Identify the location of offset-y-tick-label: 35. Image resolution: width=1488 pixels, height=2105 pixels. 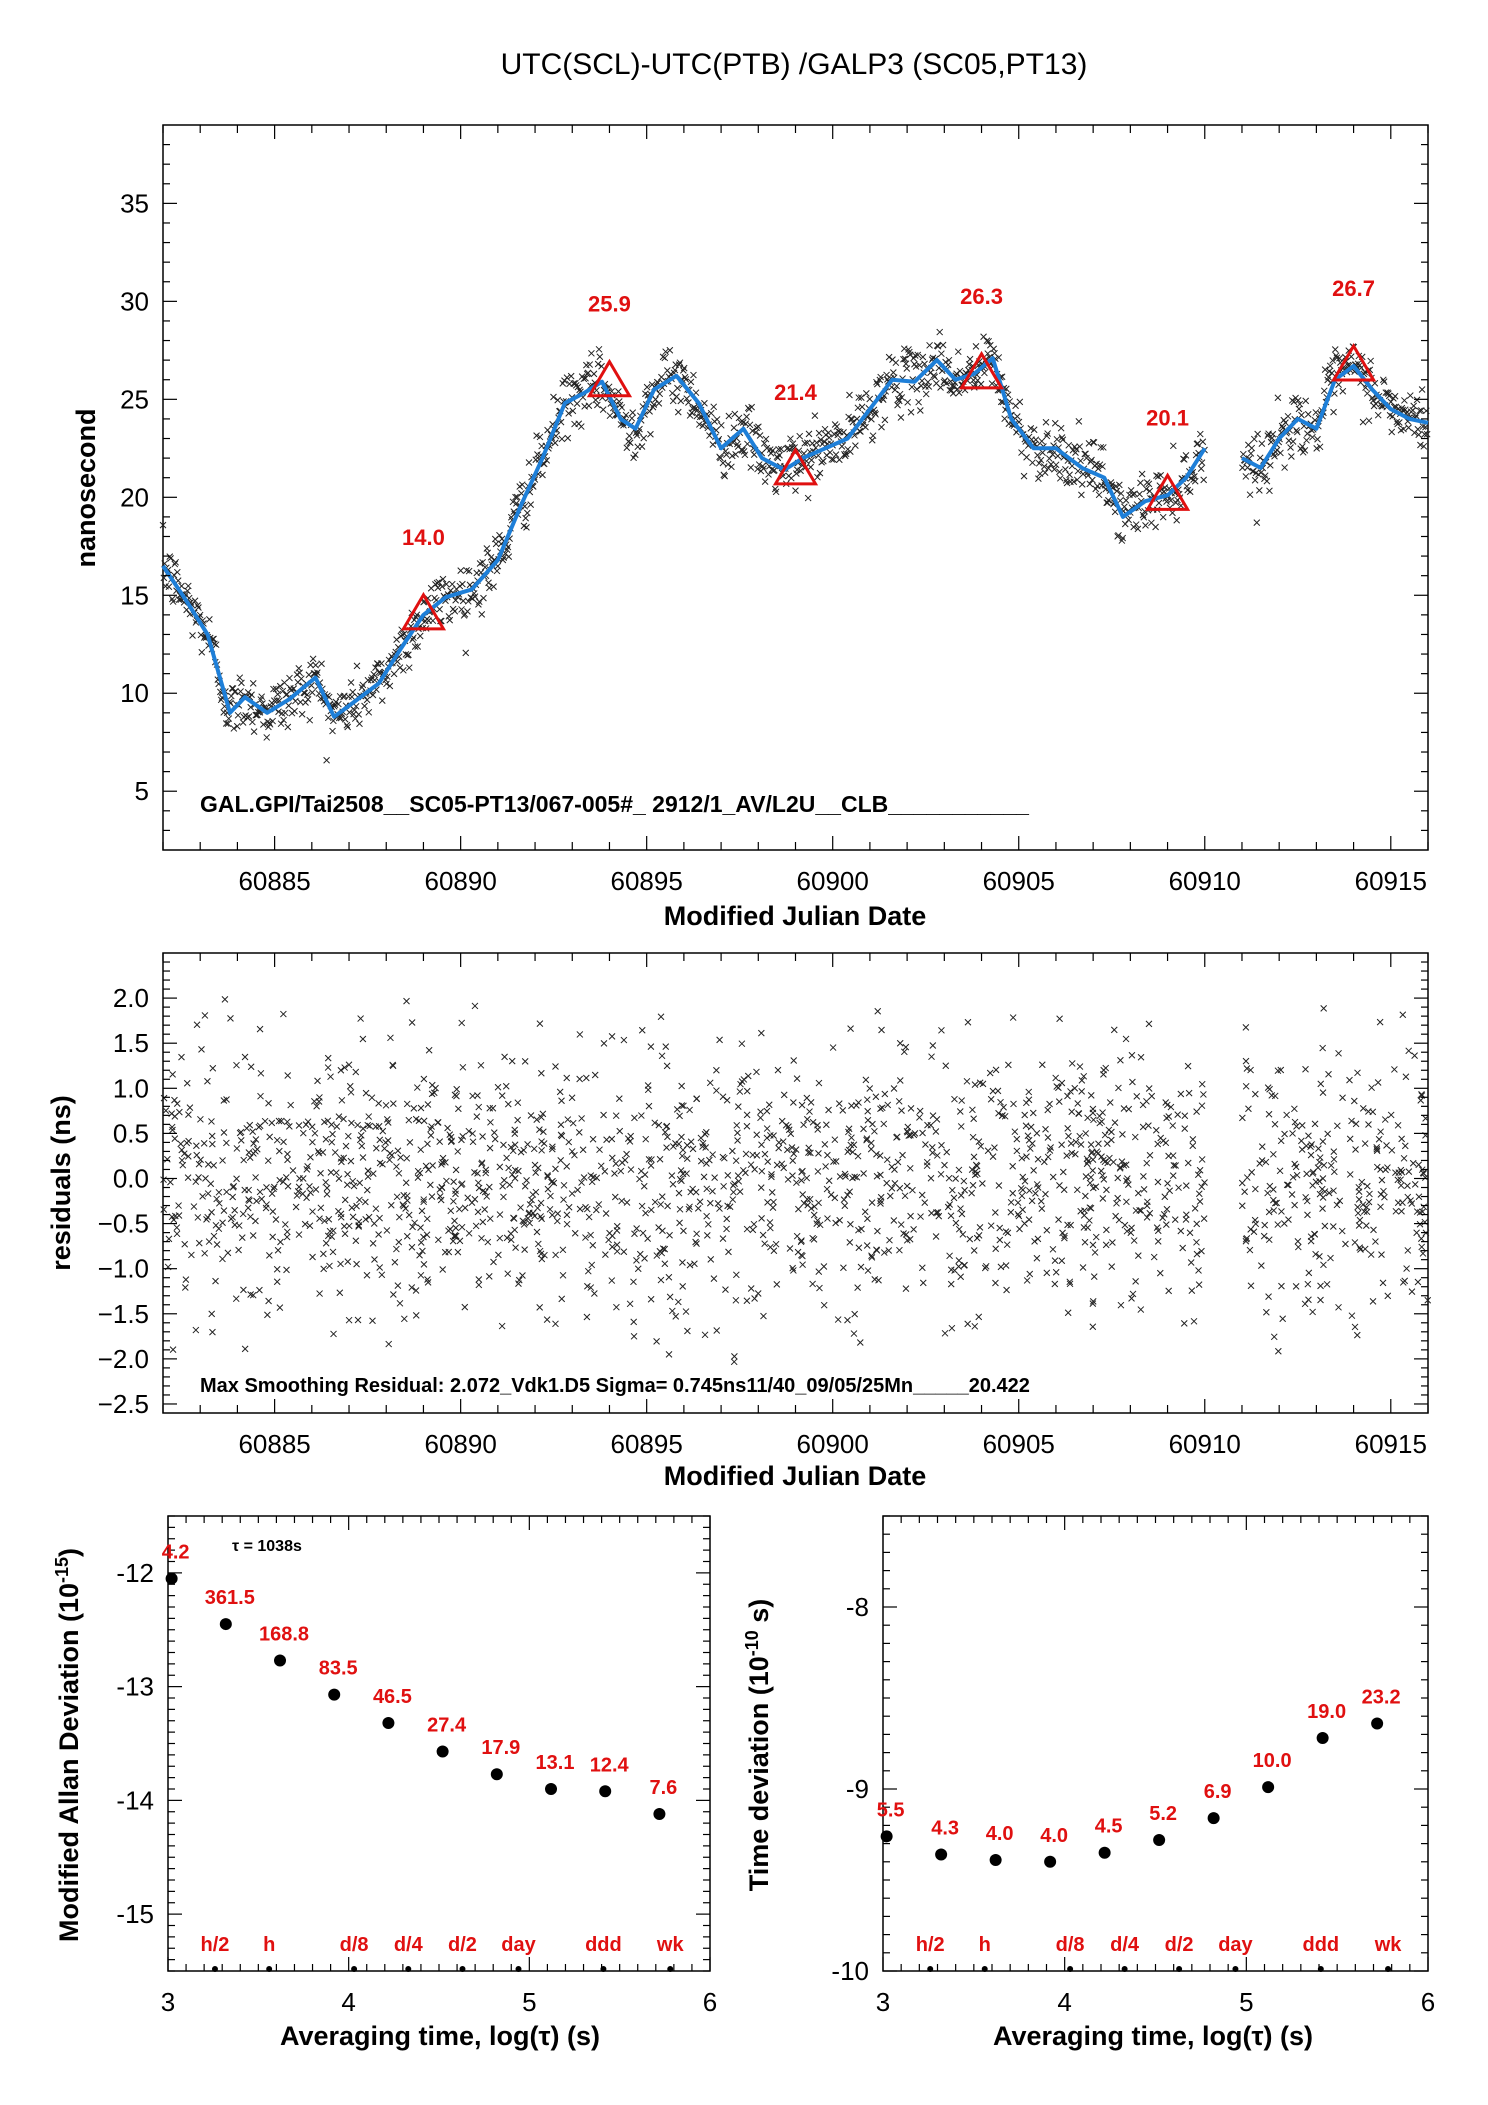
(134, 203).